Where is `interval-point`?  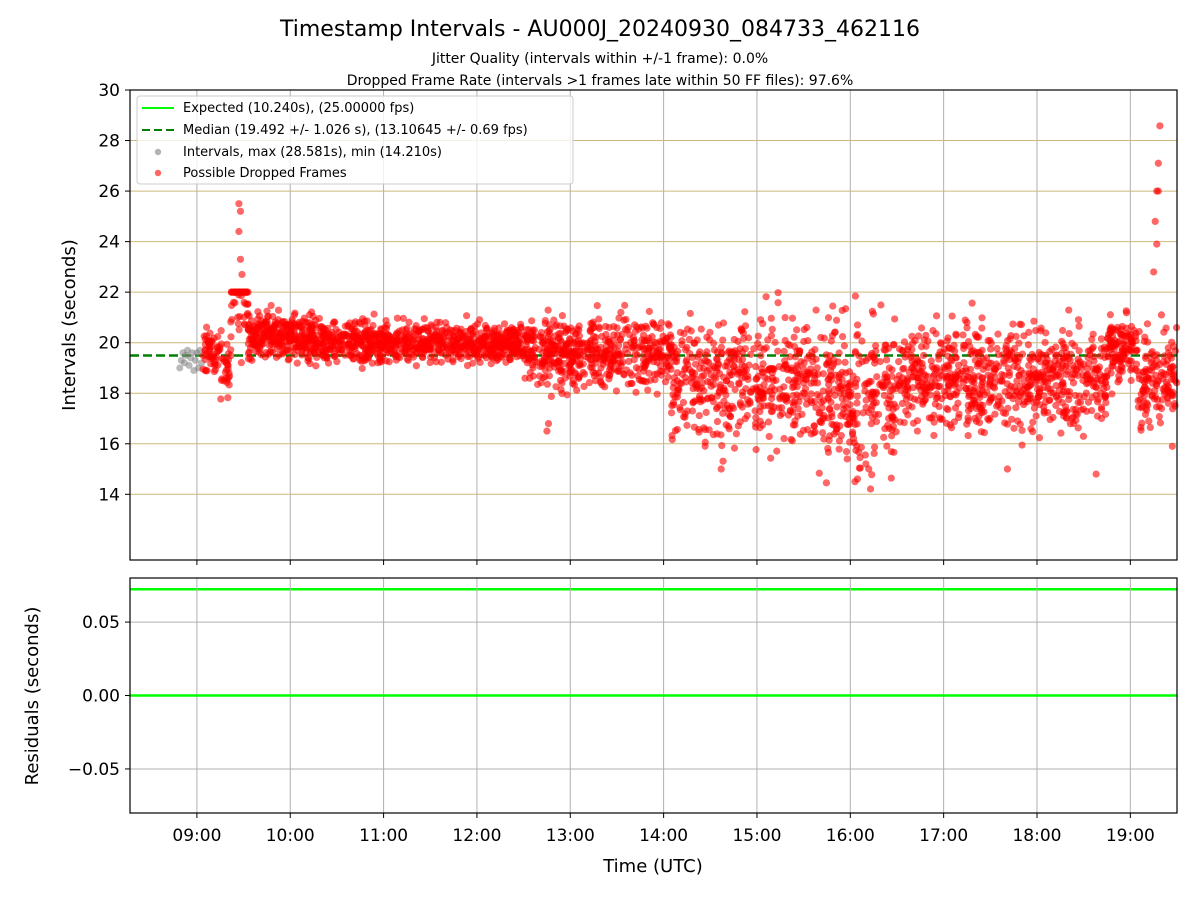 interval-point is located at coordinates (195, 360).